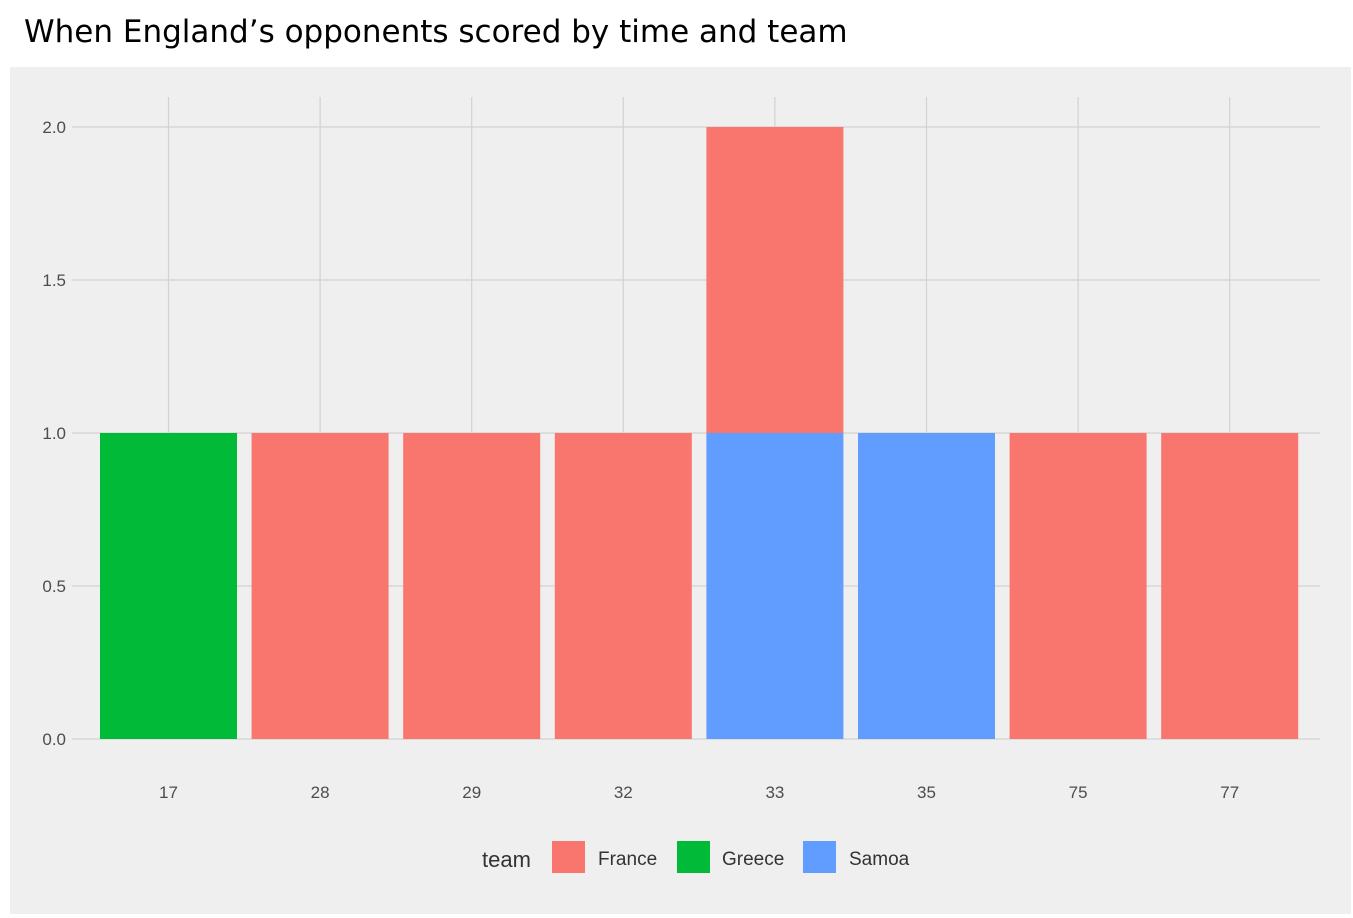 The image size is (1353, 918). I want to click on x-tick-label: 77, so click(1229, 792).